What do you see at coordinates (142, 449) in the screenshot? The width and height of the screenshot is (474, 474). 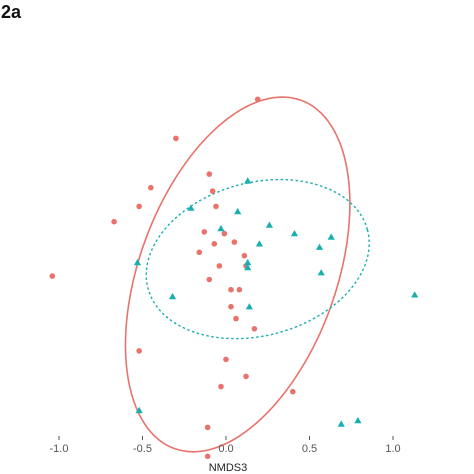 I see `x-tick-label: -0.5` at bounding box center [142, 449].